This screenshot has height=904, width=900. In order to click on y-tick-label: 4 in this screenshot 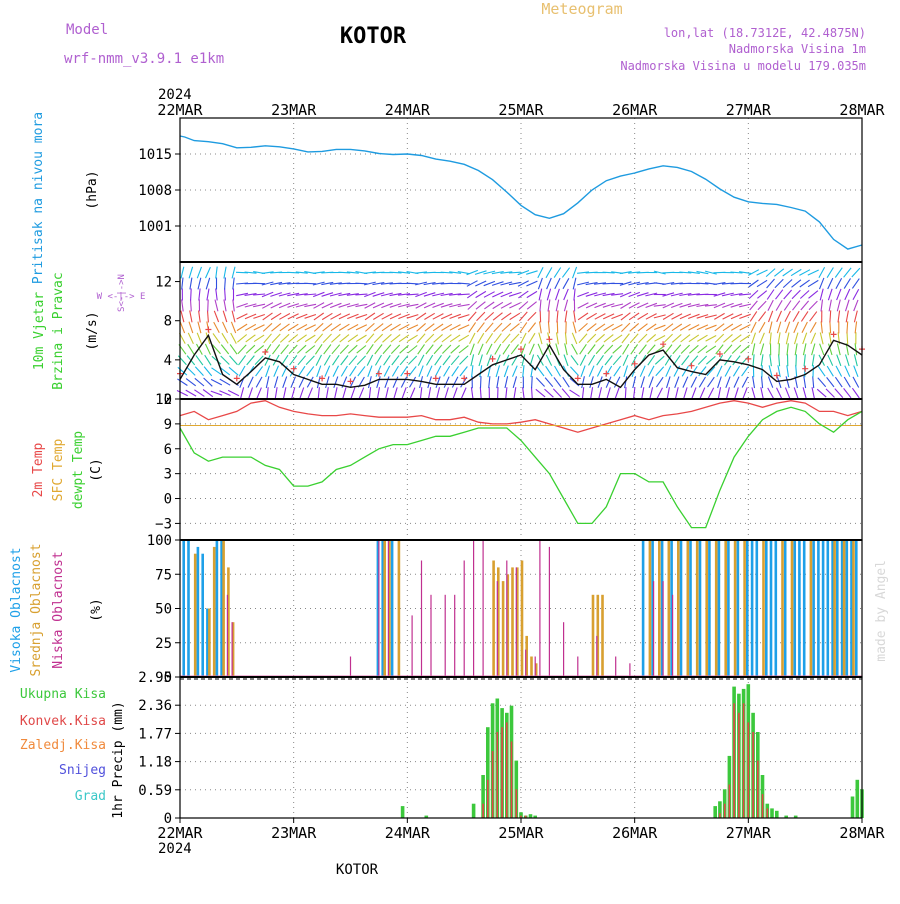, I will do `click(168, 361)`.